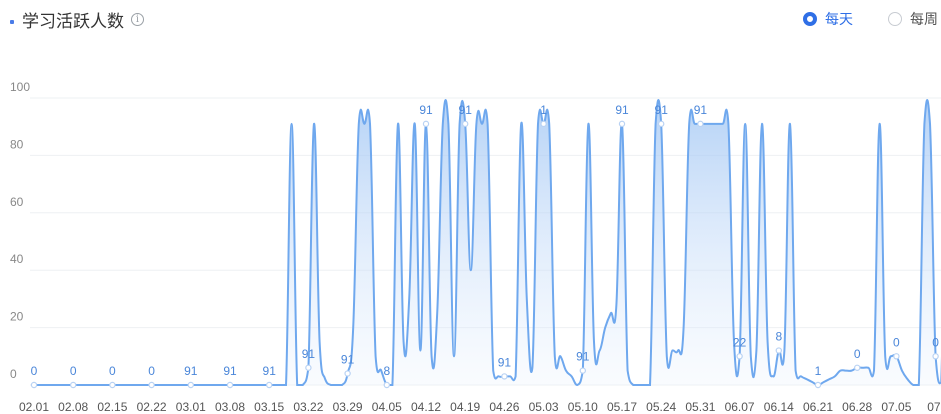 The width and height of the screenshot is (941, 414). Describe the element at coordinates (700, 407) in the screenshot. I see `x-tick-label: 05.31` at that location.